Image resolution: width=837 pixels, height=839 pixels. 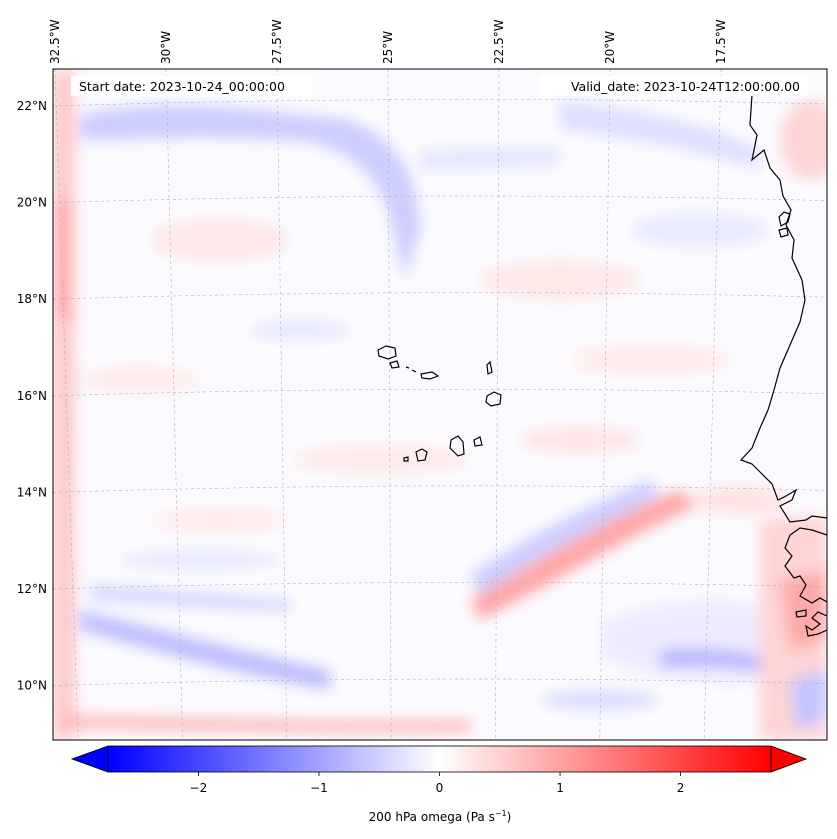 I want to click on colorbar-ticks: −2 −1 0 1 2, so click(x=437, y=783).